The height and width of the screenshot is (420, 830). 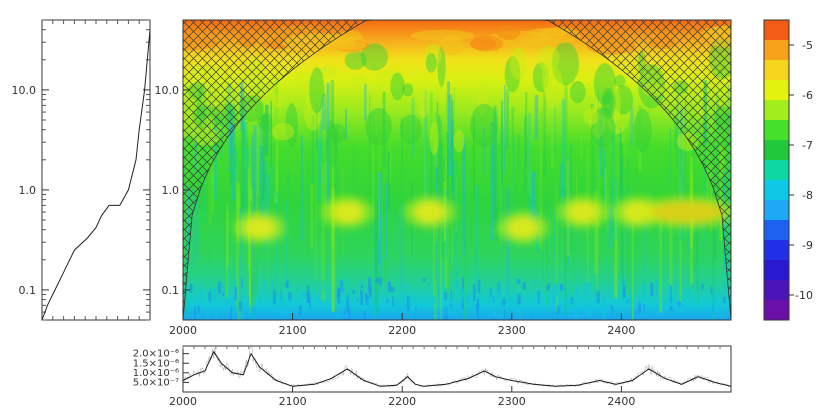 I want to click on heatmap-hotspot-halo, so click(x=259, y=227).